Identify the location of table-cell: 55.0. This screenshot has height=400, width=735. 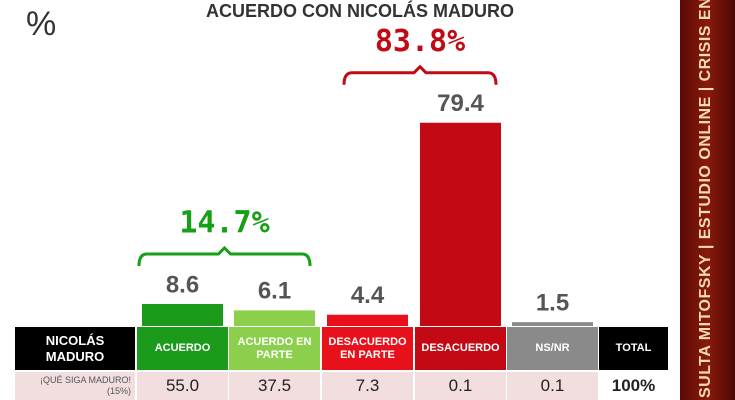
(182, 386).